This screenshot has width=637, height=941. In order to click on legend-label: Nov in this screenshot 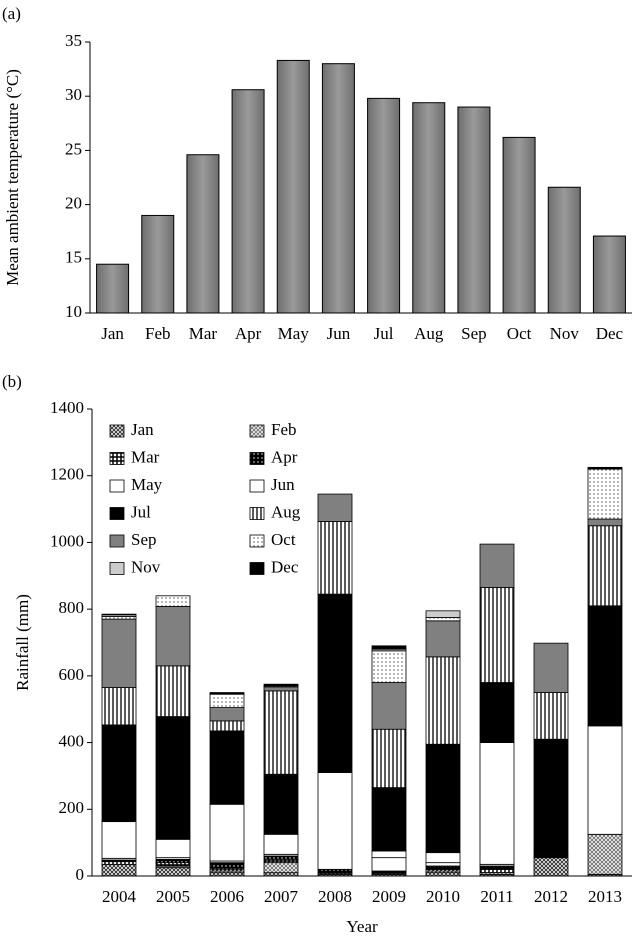, I will do `click(146, 566)`.